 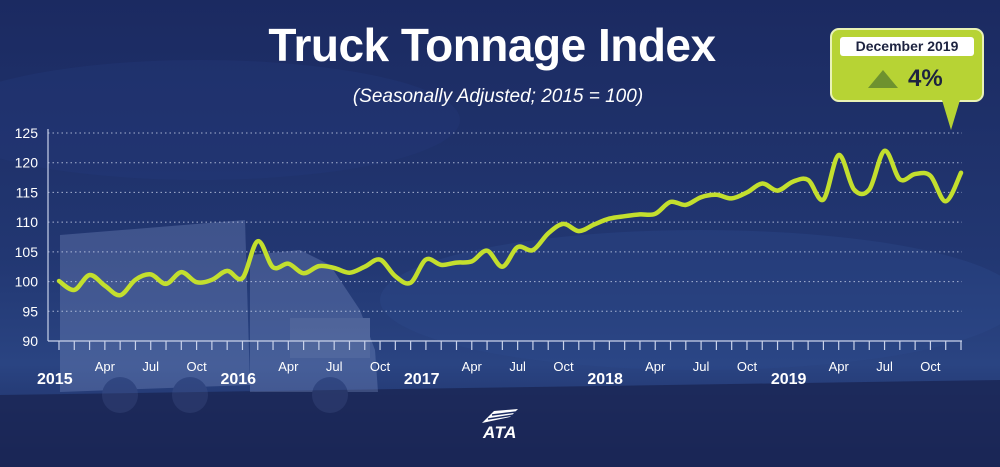 I want to click on truck-silhouette, so click(x=219, y=316).